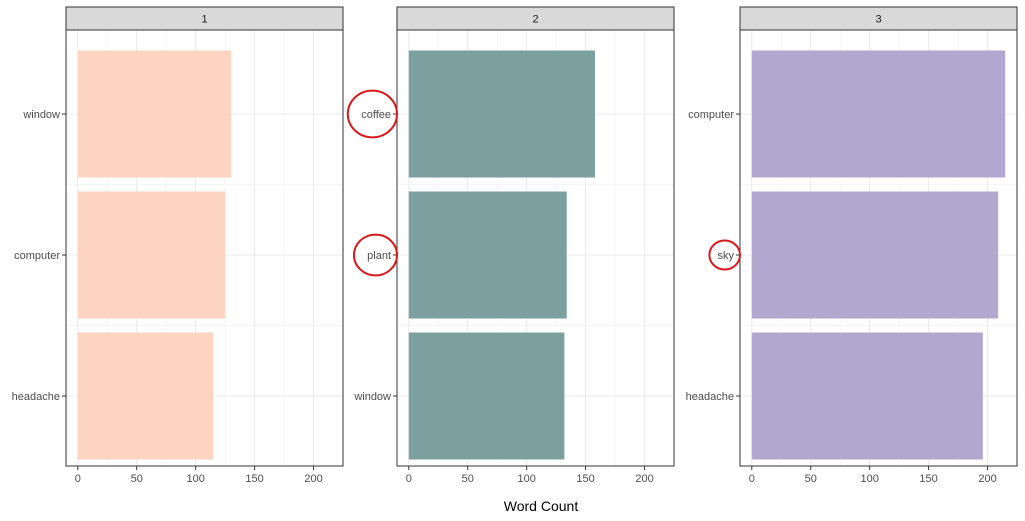  Describe the element at coordinates (875, 255) in the screenshot. I see `bar-sky` at that location.